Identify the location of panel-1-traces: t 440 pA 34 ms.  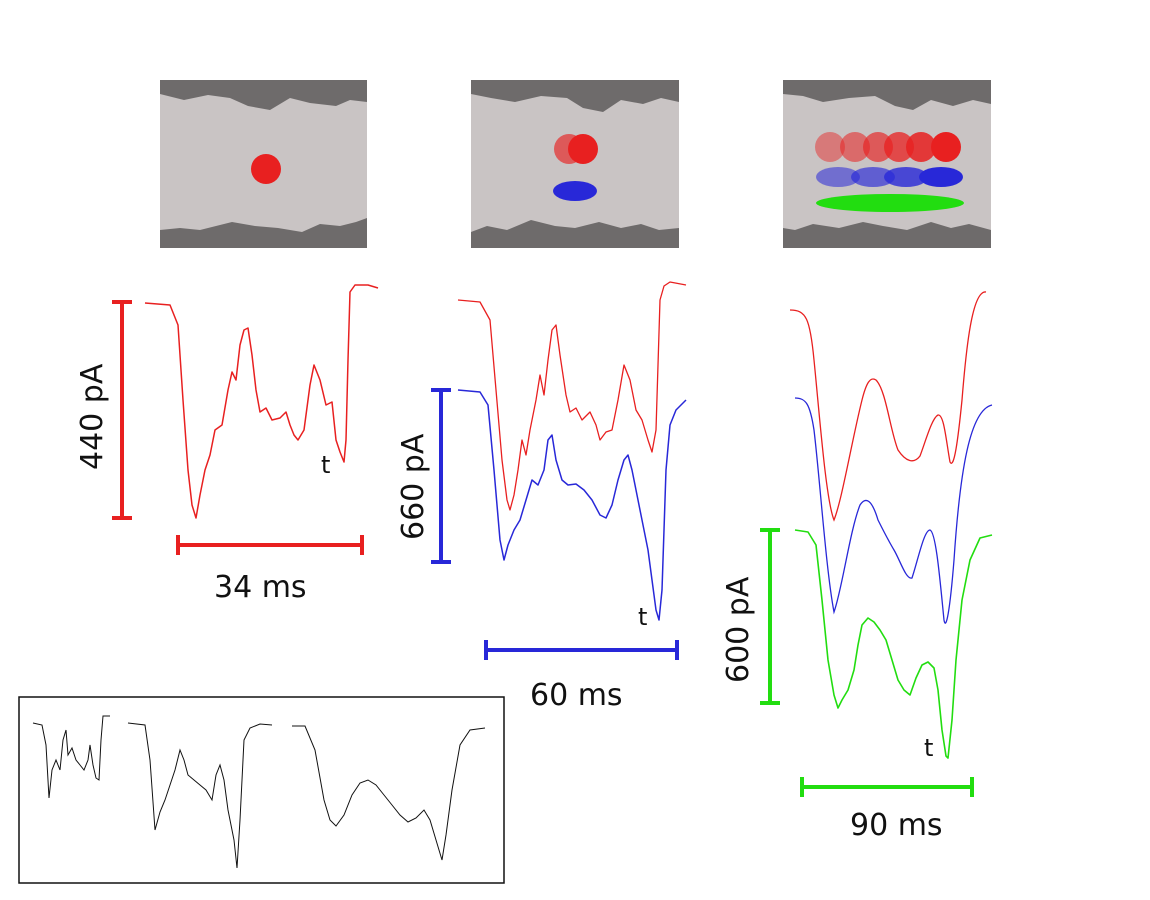
(227, 444).